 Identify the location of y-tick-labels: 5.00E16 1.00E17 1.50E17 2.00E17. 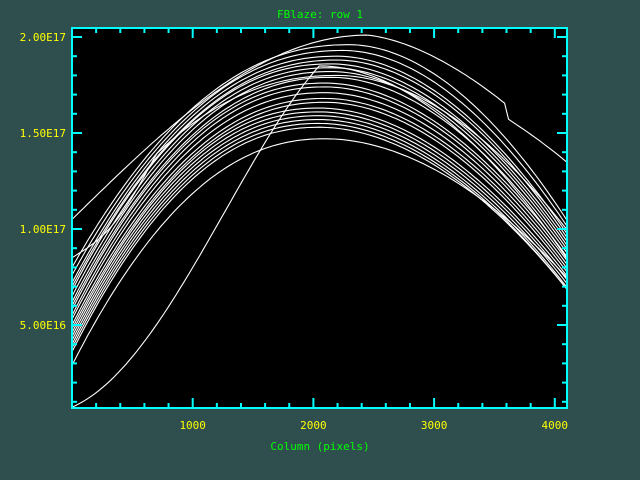
(43, 181).